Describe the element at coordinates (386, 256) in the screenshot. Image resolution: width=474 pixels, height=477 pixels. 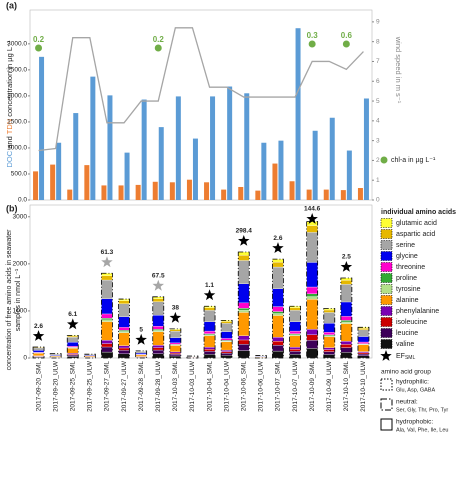
I see `legend-swatch` at that location.